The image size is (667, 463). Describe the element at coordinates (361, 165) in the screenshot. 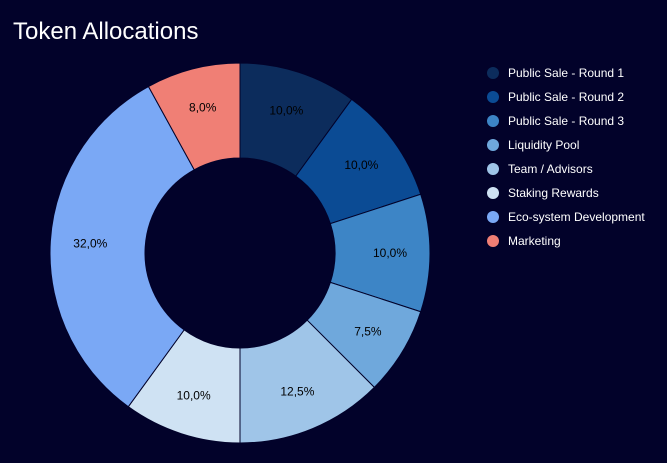

I see `slice-label-2: 10,0%` at that location.